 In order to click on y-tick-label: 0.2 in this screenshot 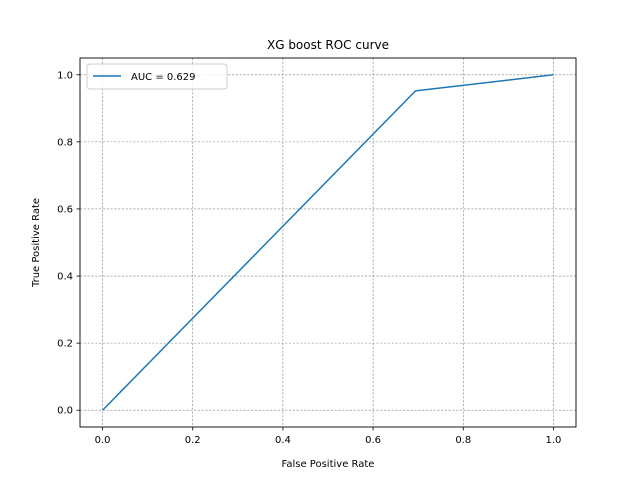, I will do `click(65, 344)`.